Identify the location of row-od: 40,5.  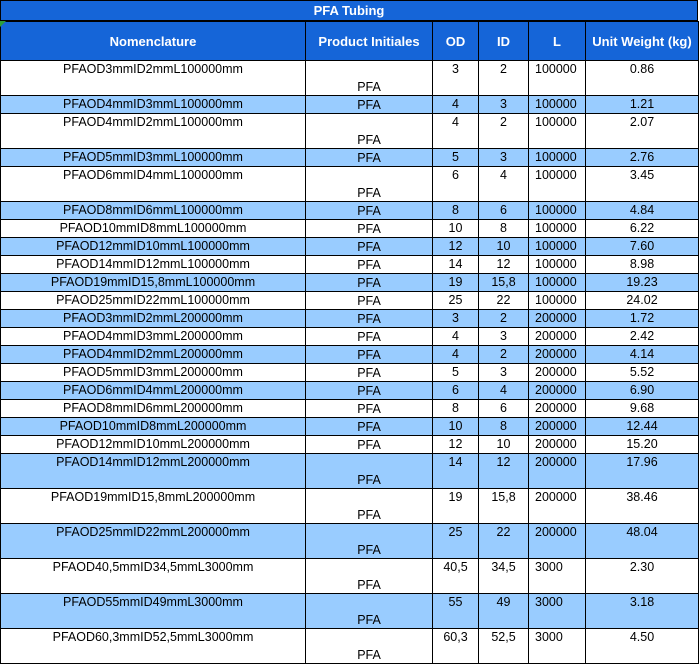
(455, 576).